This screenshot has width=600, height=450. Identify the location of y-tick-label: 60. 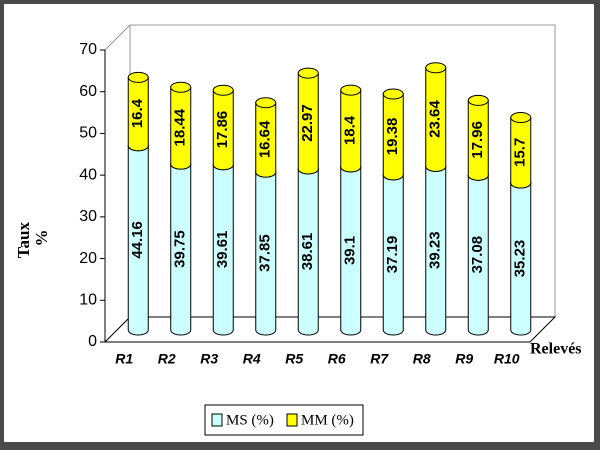
(88, 91).